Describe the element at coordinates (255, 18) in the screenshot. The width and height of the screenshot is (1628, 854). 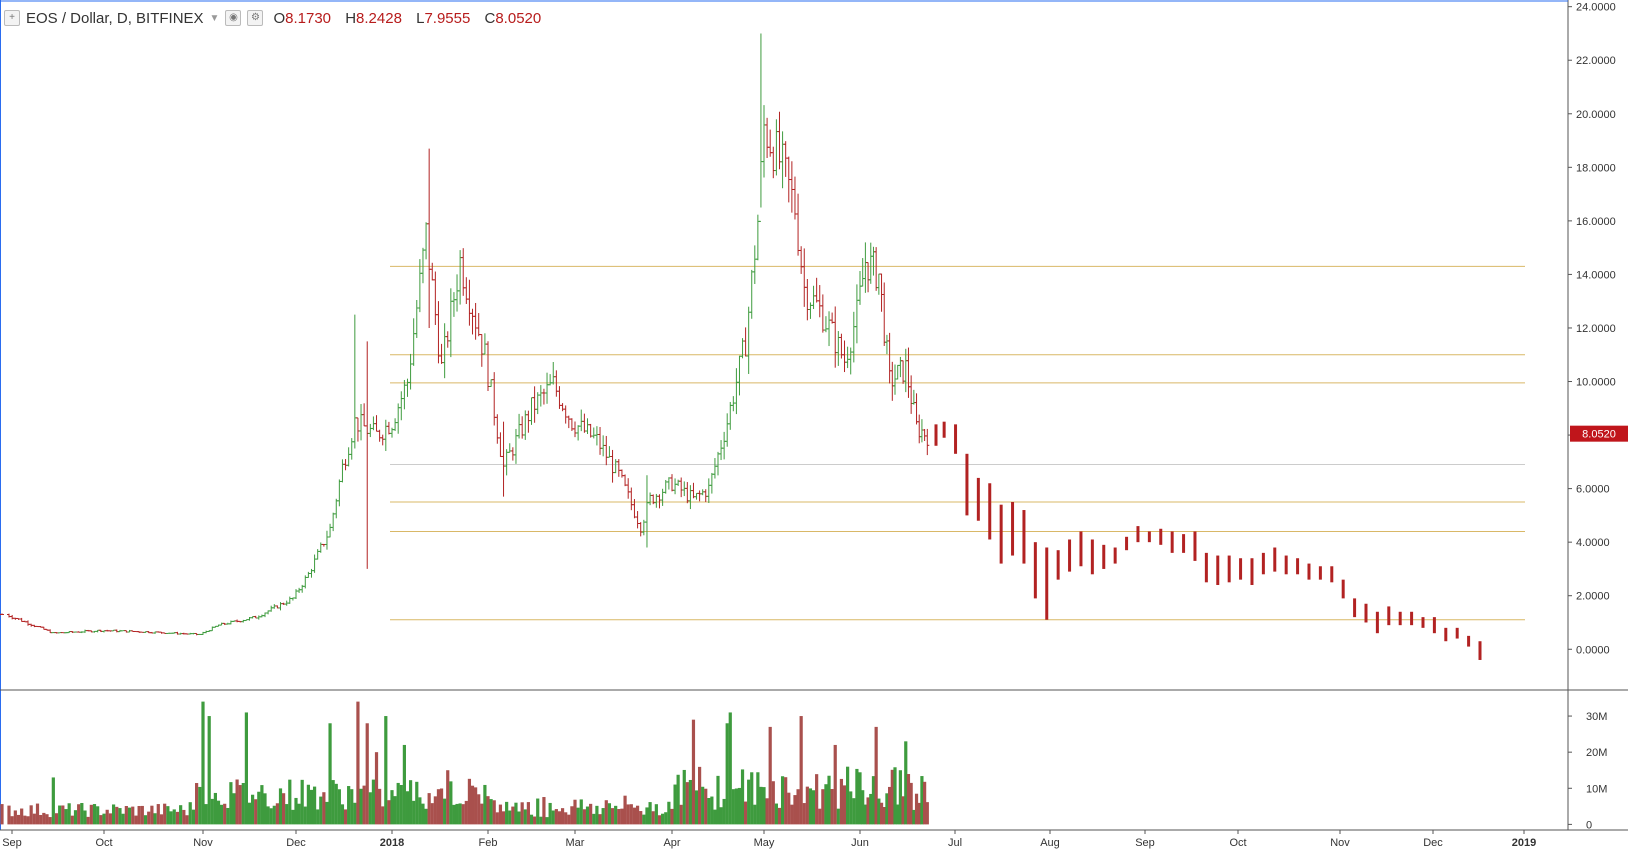
I see `gear-icon: ⚙` at that location.